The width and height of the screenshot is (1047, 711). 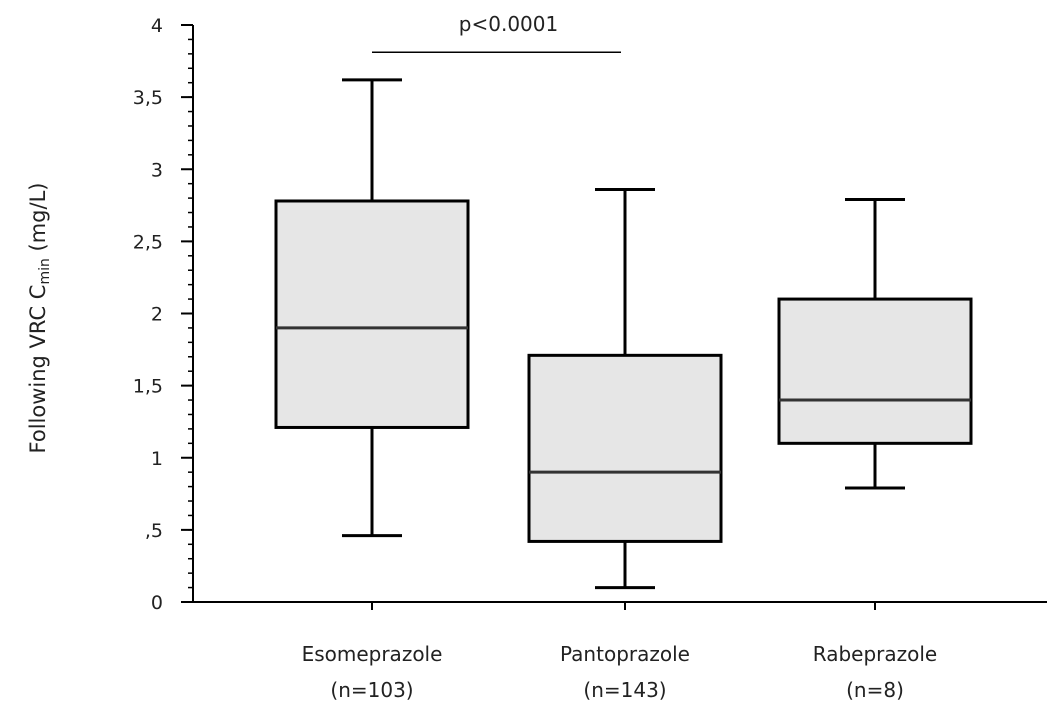 I want to click on y-axis-title-suffix: (mg/L), so click(x=38, y=221).